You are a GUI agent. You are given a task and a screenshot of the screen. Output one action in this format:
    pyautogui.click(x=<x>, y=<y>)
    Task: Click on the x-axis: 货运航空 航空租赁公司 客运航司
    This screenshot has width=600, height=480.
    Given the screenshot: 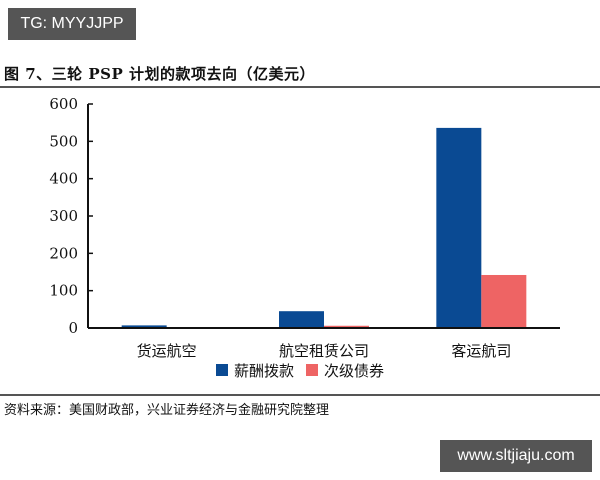 What is the action you would take?
    pyautogui.click(x=324, y=343)
    